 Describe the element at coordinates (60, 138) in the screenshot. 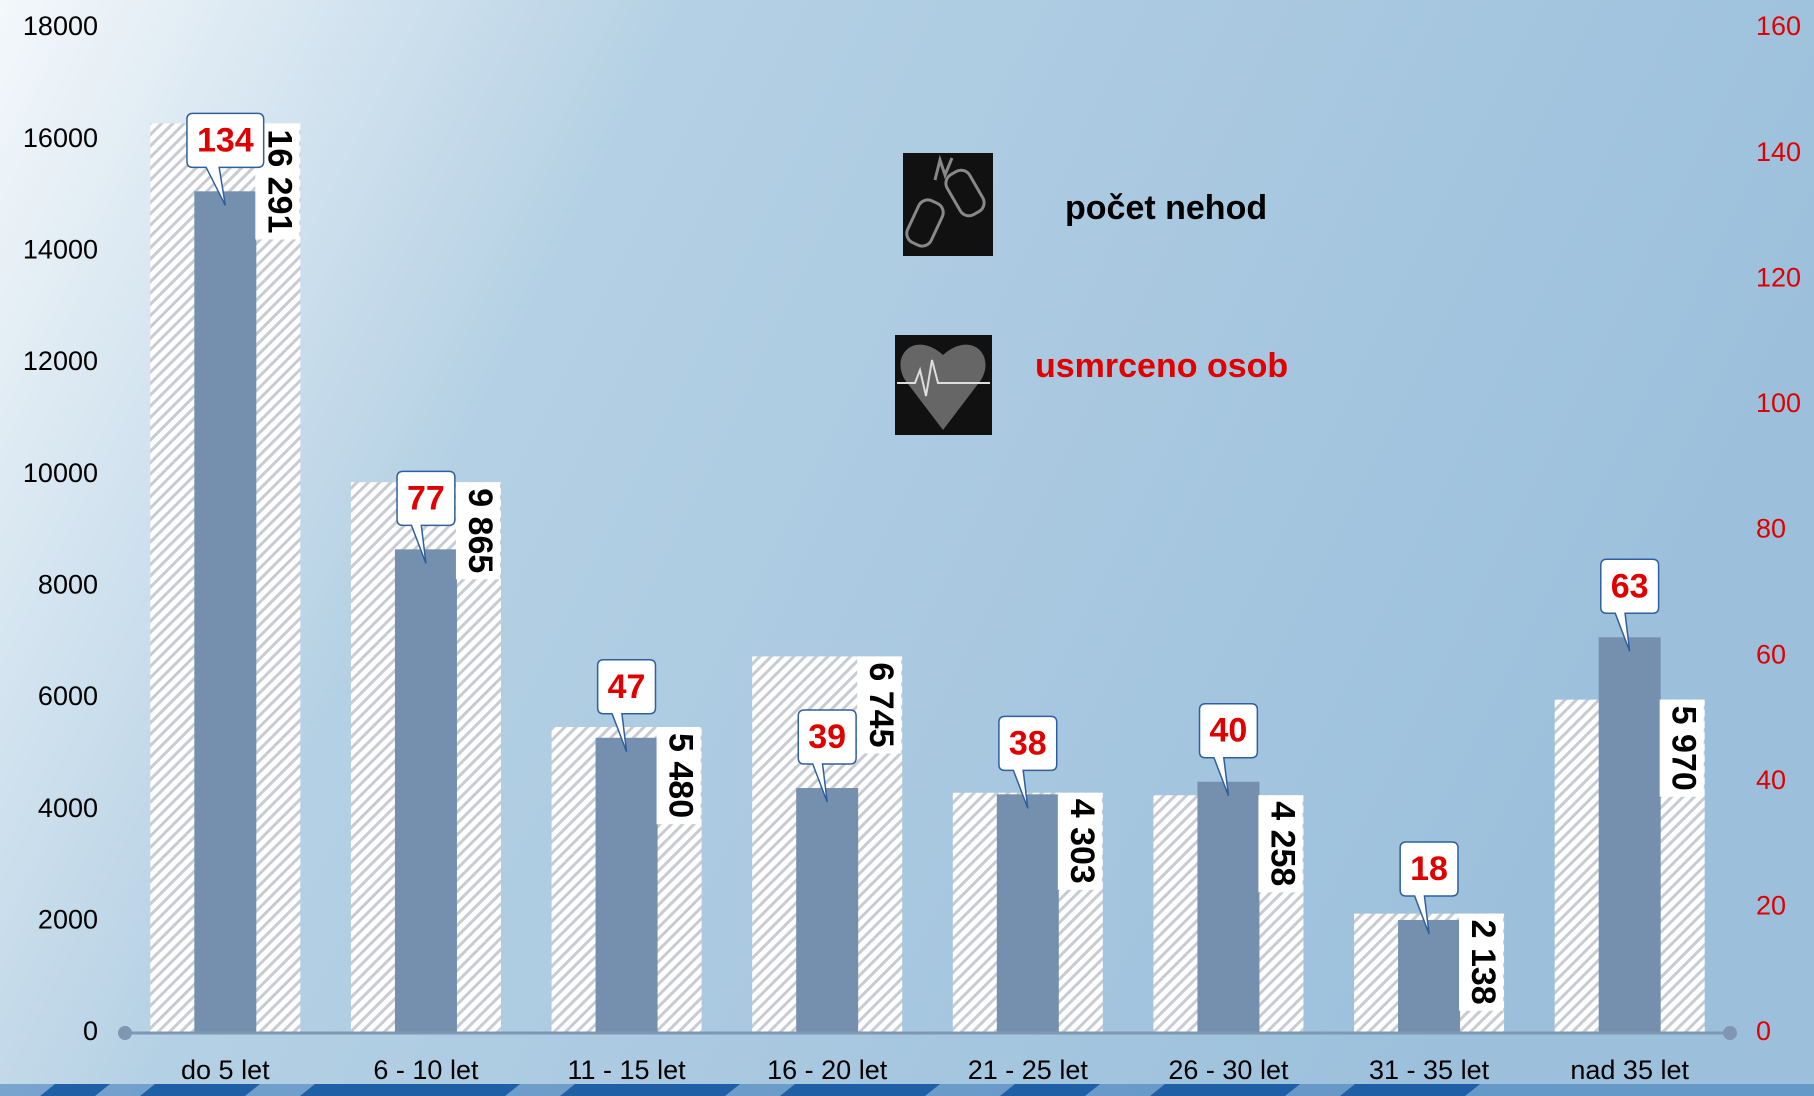

I see `y-tick-label: 16000` at that location.